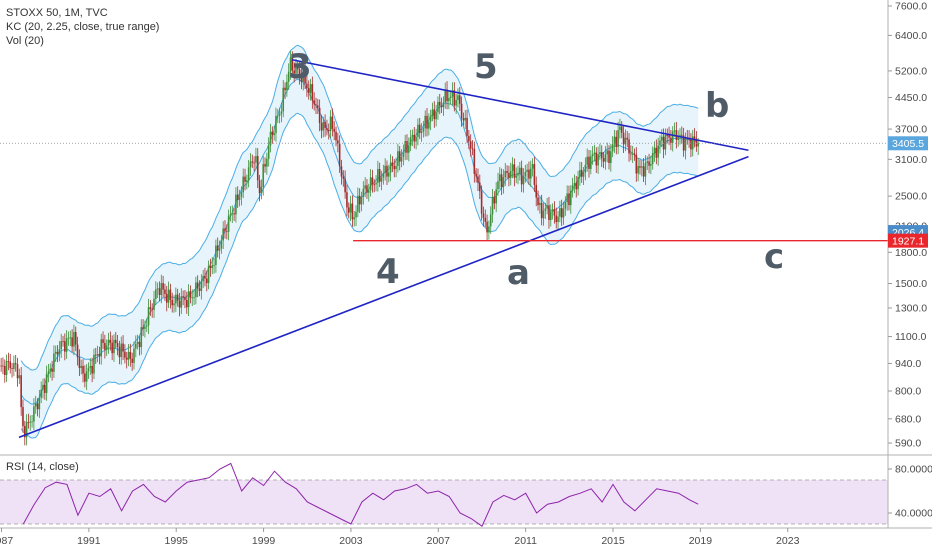 This screenshot has width=932, height=550. Describe the element at coordinates (444, 494) in the screenshot. I see `rsi-panel` at that location.